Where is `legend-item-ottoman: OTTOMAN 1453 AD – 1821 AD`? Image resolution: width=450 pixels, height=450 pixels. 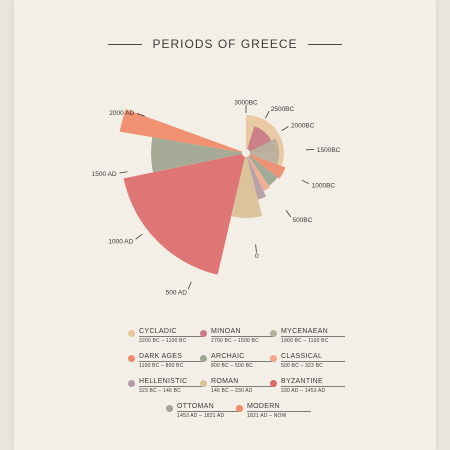 legend-item-ottoman: OTTOMAN 1453 AD – 1821 AD is located at coordinates (211, 414).